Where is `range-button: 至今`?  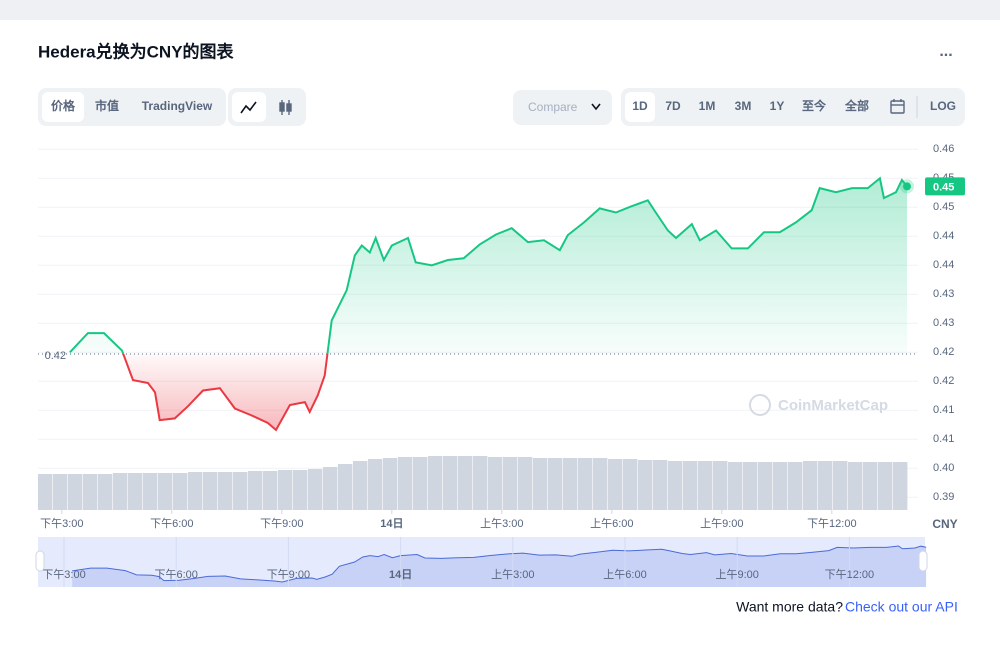 range-button: 至今 is located at coordinates (814, 105).